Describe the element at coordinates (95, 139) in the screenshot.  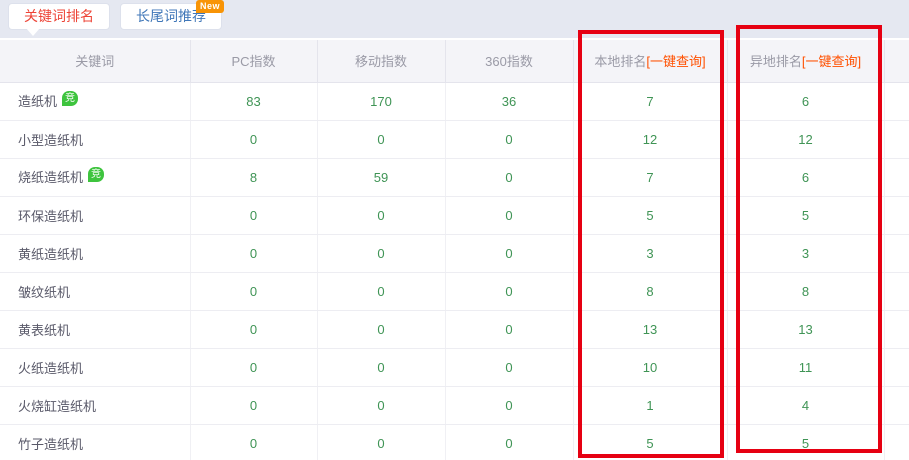
I see `keyword-cell: 小型造纸机` at that location.